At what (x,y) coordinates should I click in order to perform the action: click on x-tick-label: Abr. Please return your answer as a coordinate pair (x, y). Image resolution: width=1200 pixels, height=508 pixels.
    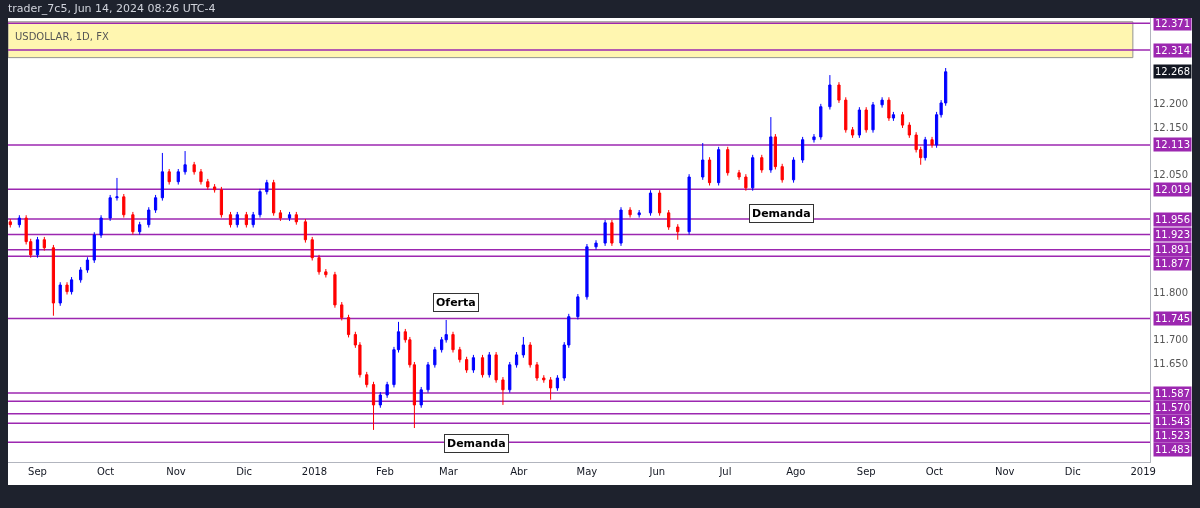
    Looking at the image, I should click on (519, 471).